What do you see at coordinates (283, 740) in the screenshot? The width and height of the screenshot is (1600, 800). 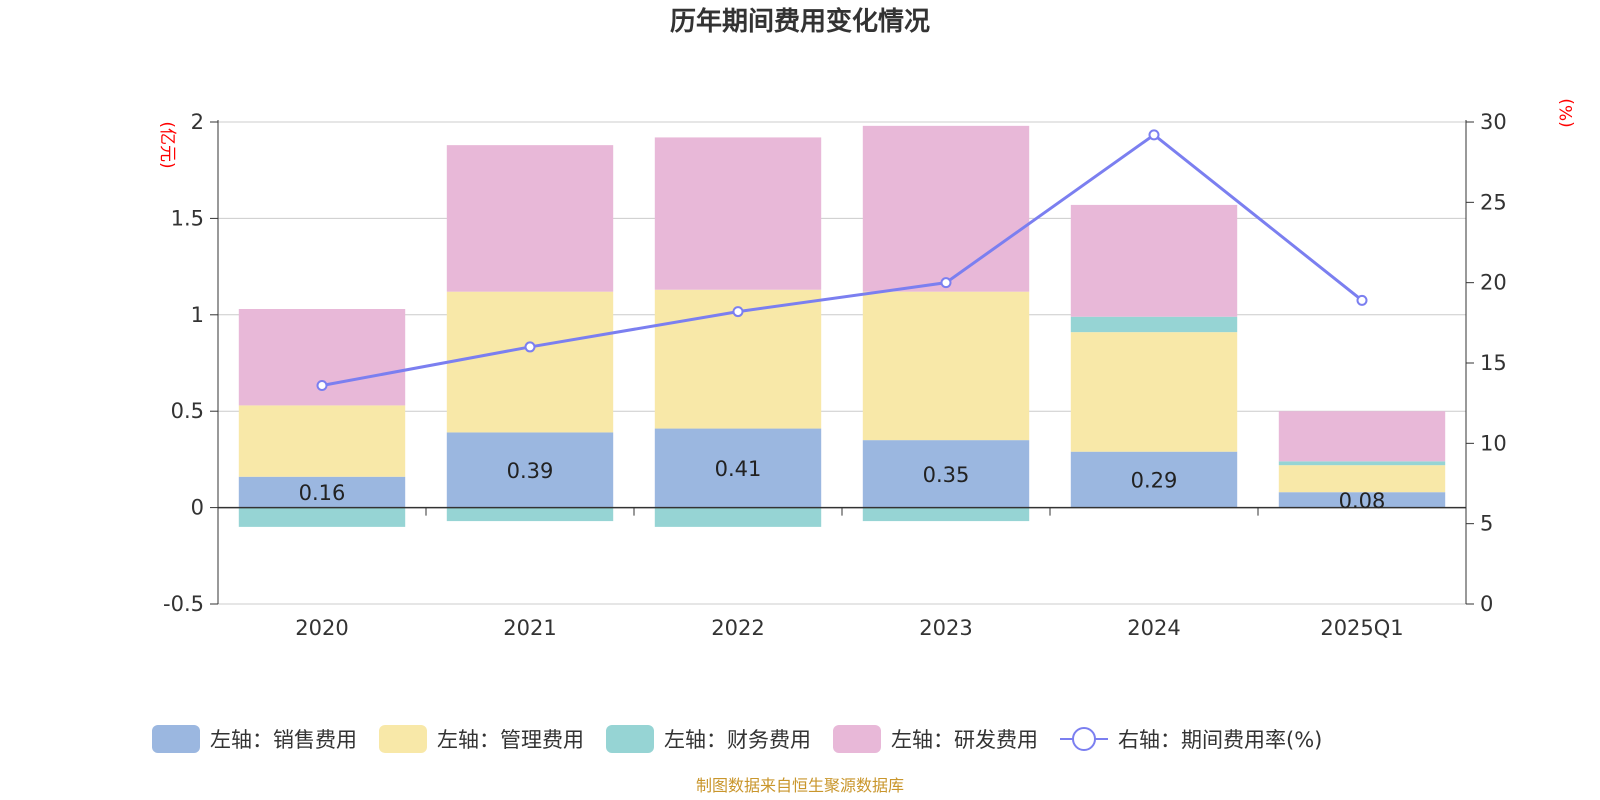 I see `legend-label: 左轴：销售费用` at bounding box center [283, 740].